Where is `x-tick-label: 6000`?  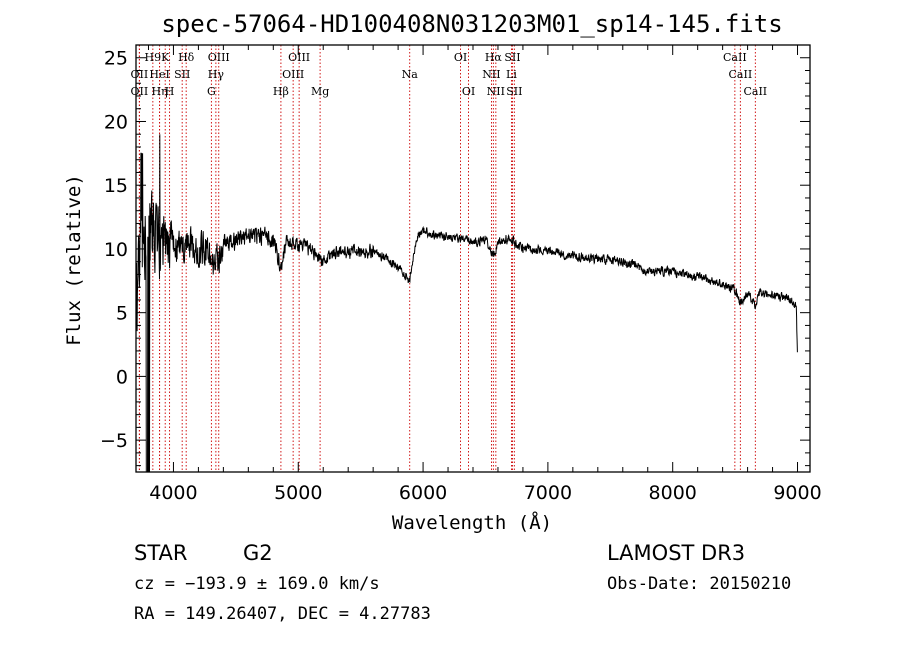 x-tick-label: 6000 is located at coordinates (423, 493).